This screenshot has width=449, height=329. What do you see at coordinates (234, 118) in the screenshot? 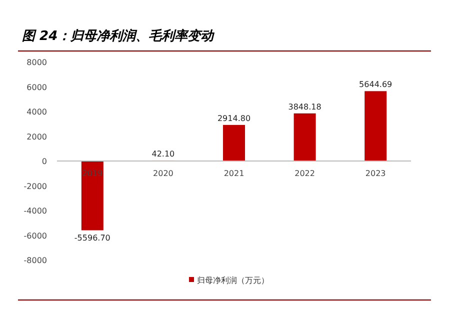
I see `data-label: 2914.80` at bounding box center [234, 118].